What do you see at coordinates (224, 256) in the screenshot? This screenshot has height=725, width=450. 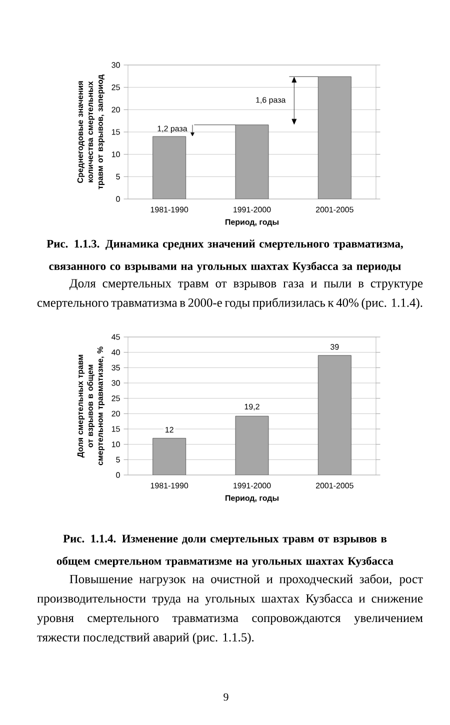 I see `text: Рис. 1.1.3. Динамика средних значений смертельного травматизма, связанного со взрывами на угольных шахтах Кузбасса за периоды` at bounding box center [224, 256].